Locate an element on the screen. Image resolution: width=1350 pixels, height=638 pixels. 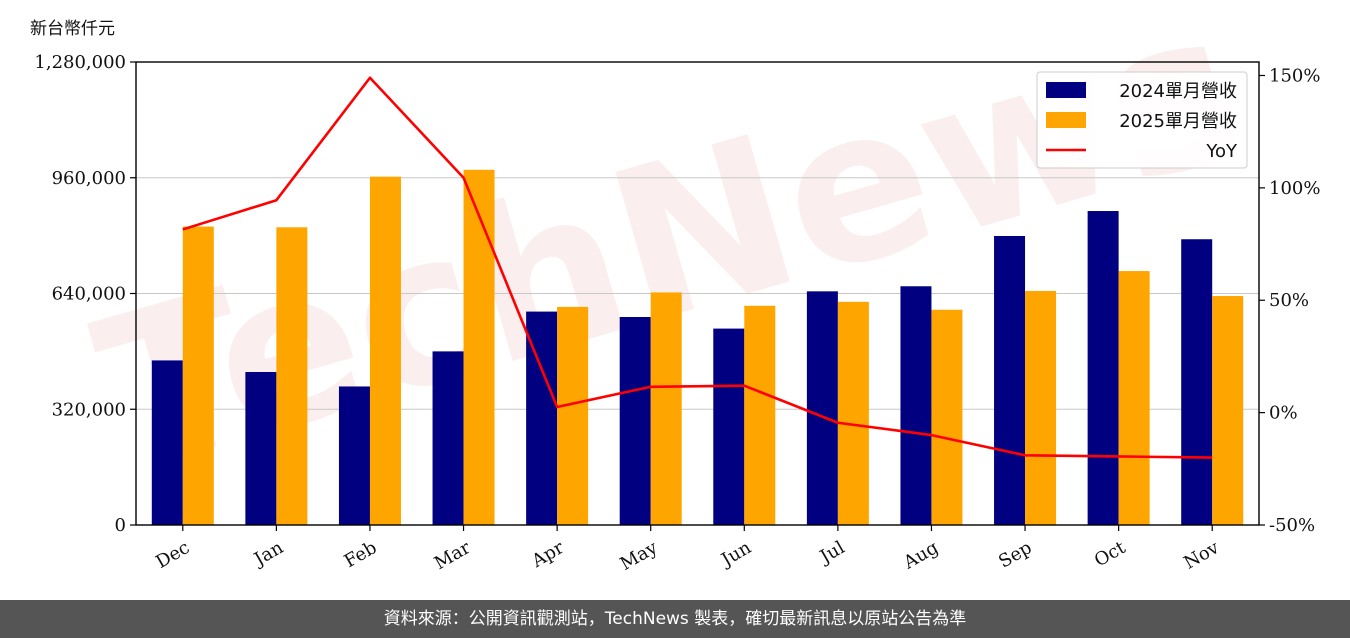
x-tick-label: May is located at coordinates (639, 556).